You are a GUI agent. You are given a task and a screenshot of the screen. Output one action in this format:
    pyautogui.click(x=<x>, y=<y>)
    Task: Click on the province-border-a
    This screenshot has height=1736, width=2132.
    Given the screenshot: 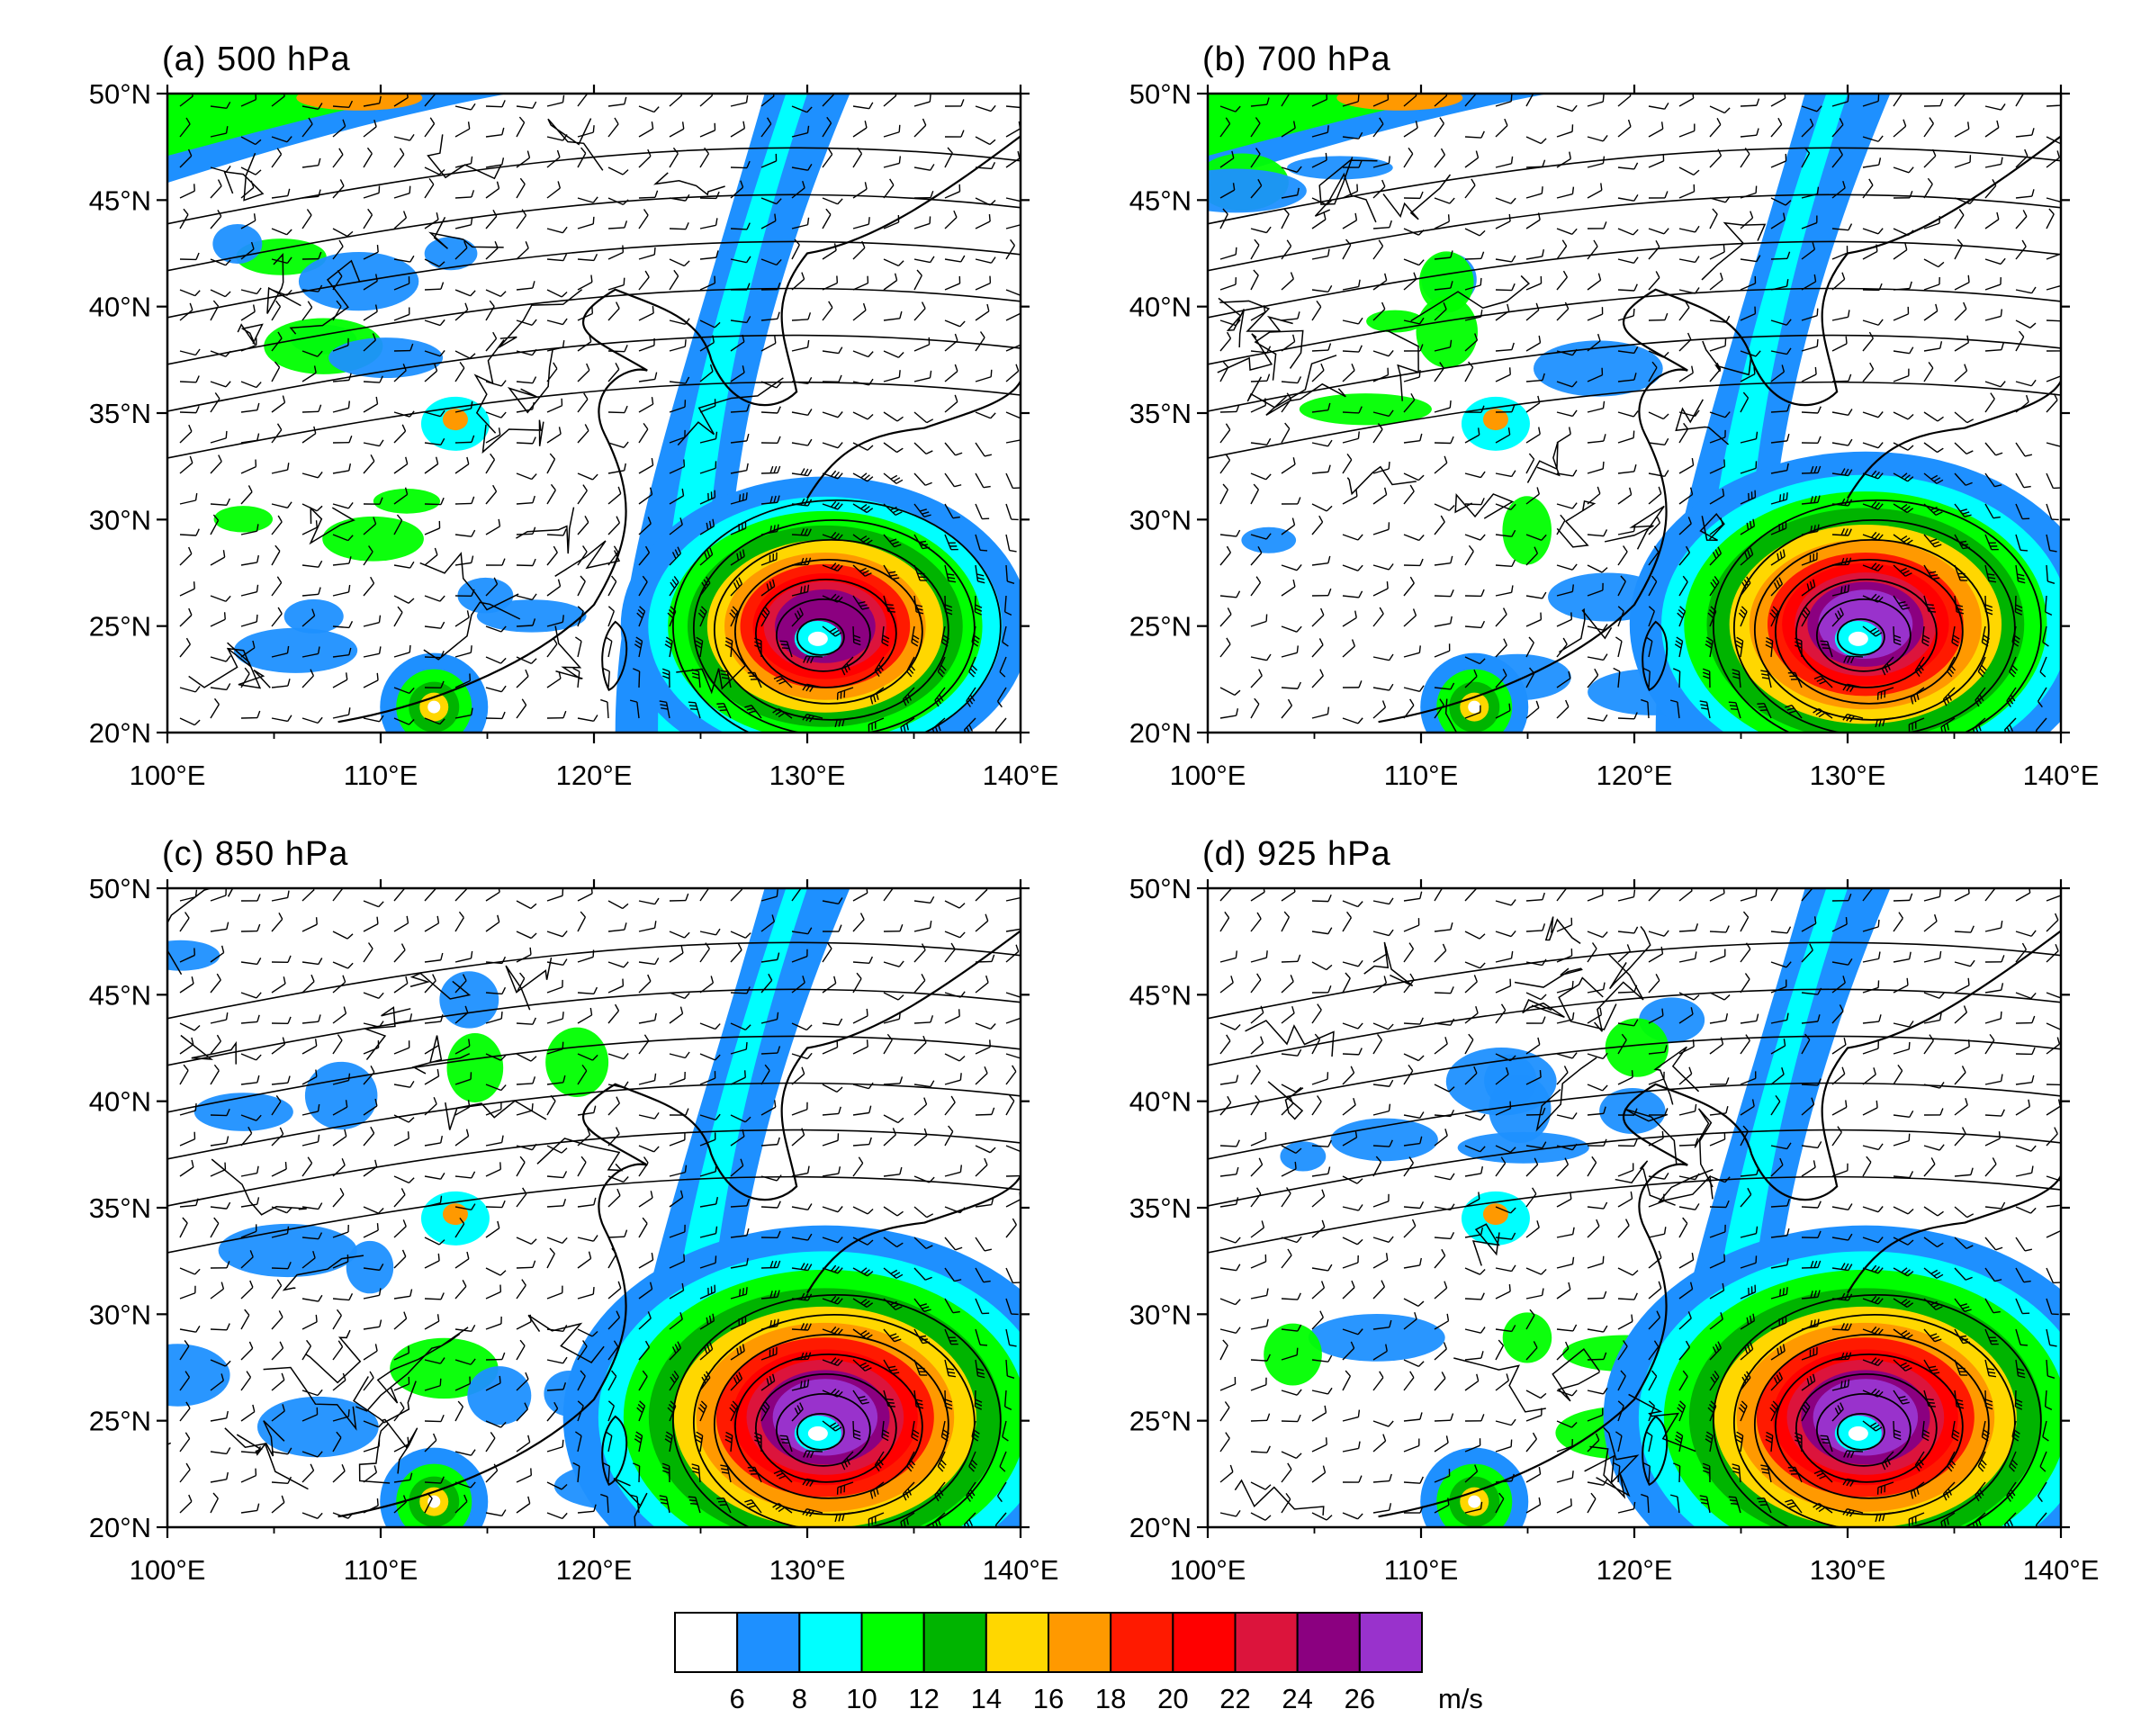 What is the action you would take?
    pyautogui.click(x=283, y=283)
    